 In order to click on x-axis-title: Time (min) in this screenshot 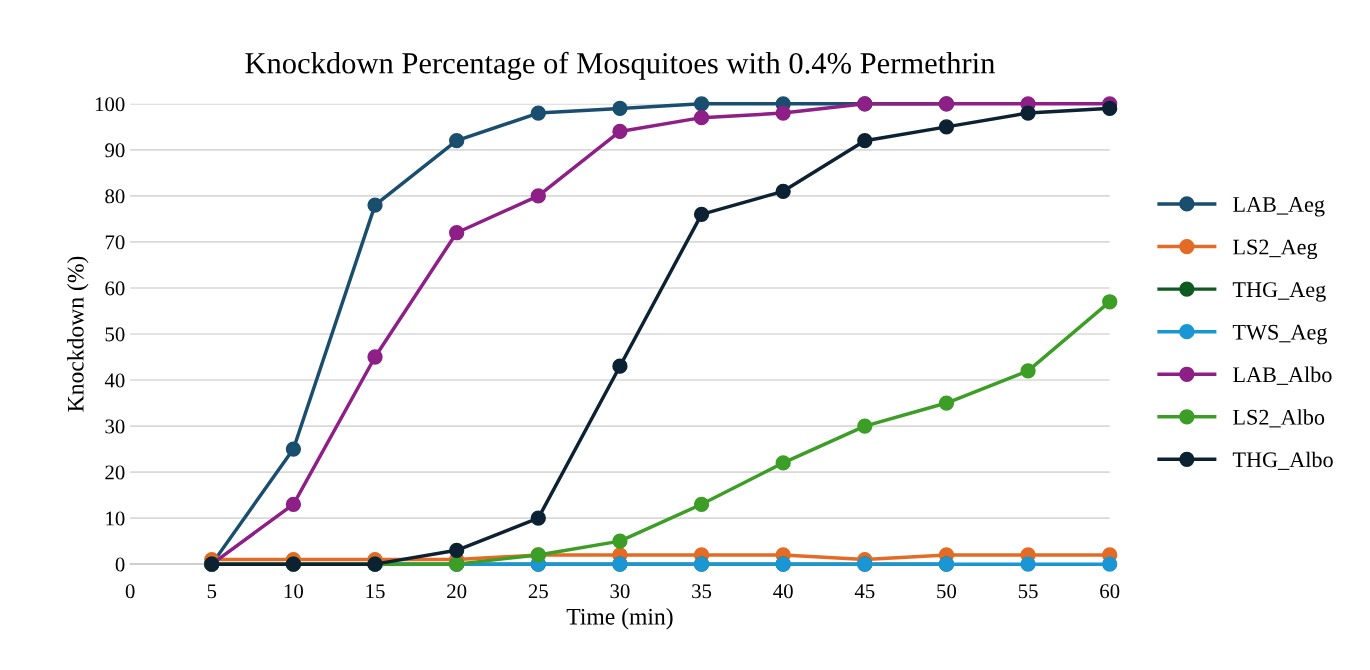, I will do `click(619, 619)`.